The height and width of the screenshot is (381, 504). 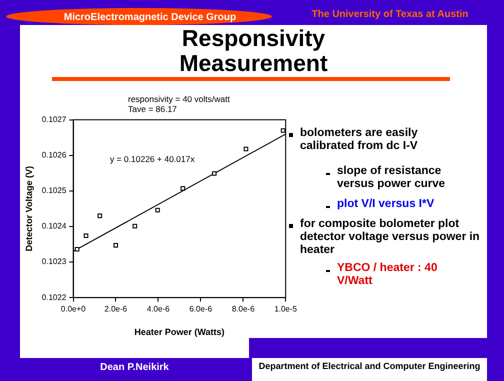 What do you see at coordinates (286, 309) in the screenshot?
I see `x-tick-label: 1.0e-5` at bounding box center [286, 309].